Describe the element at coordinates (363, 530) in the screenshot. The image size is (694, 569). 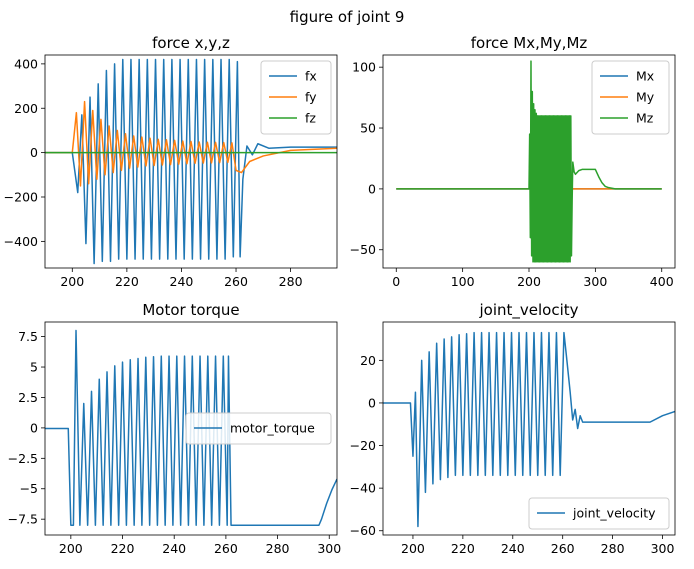
I see `y-tick-label: −60` at that location.